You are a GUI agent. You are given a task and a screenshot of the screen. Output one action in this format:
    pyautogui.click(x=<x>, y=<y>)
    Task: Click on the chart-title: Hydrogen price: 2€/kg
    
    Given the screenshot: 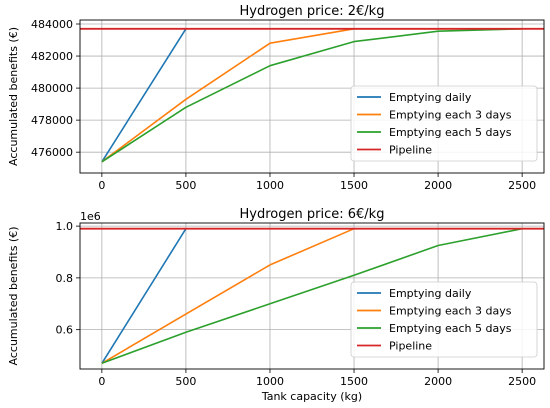 What is the action you would take?
    pyautogui.click(x=312, y=11)
    